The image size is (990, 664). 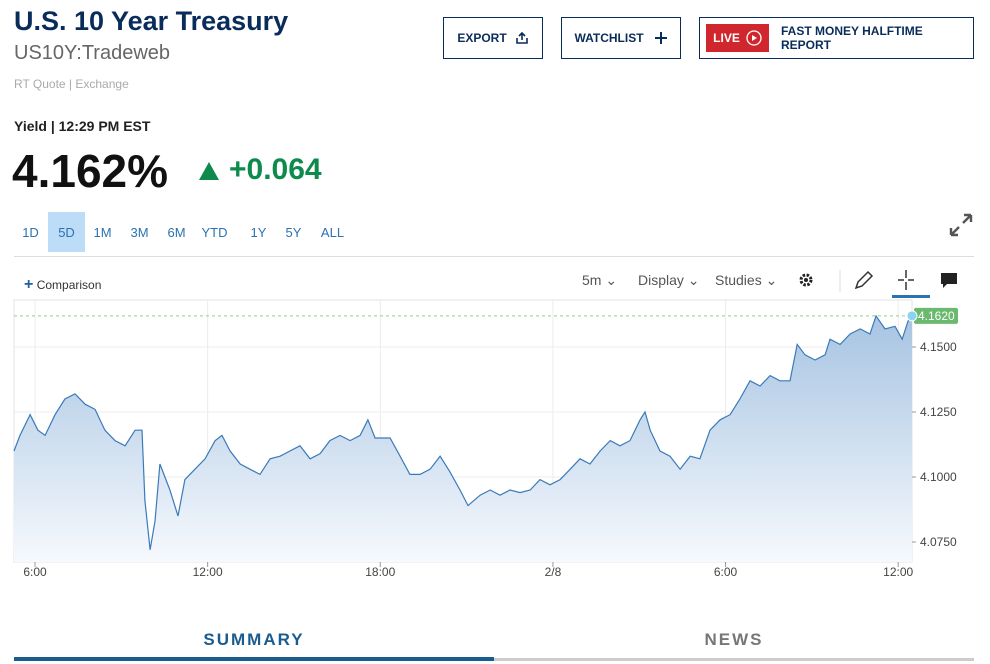 What do you see at coordinates (332, 232) in the screenshot?
I see `range-button: ALL` at bounding box center [332, 232].